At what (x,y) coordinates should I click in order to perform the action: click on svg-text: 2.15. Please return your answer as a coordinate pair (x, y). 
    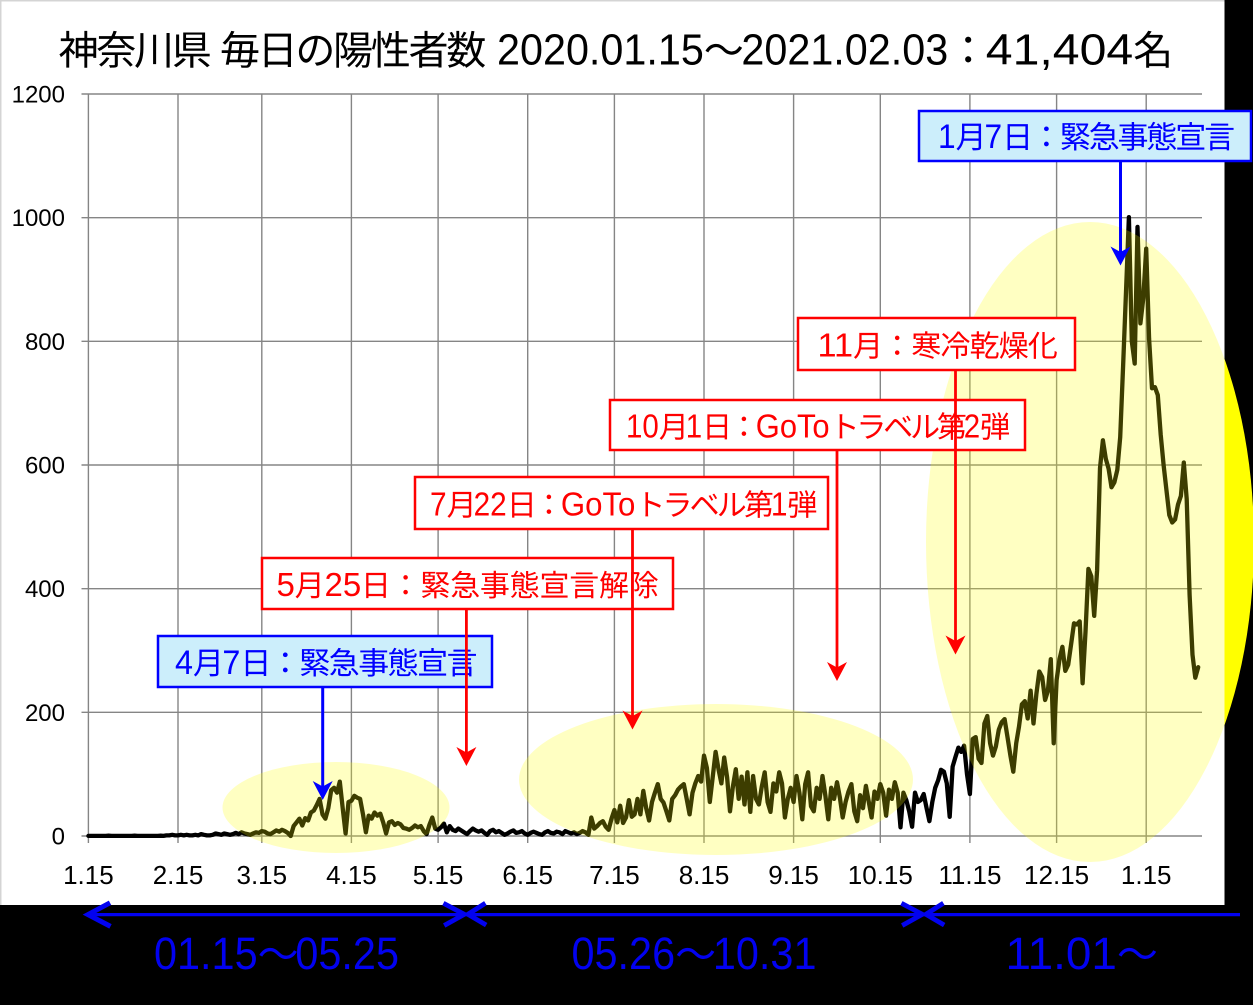
    Looking at the image, I should click on (178, 875).